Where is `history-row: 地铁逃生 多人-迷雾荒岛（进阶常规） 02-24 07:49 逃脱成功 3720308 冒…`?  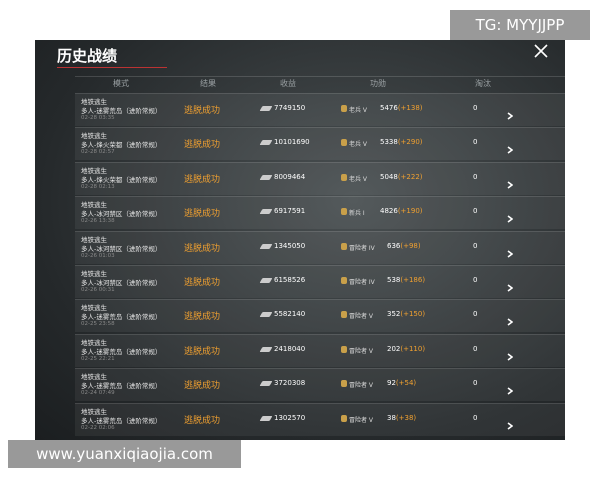
history-row: 地铁逃生 多人-迷雾荒岛（进阶常规） 02-24 07:49 逃脱成功 3720308 冒… is located at coordinates (320, 385).